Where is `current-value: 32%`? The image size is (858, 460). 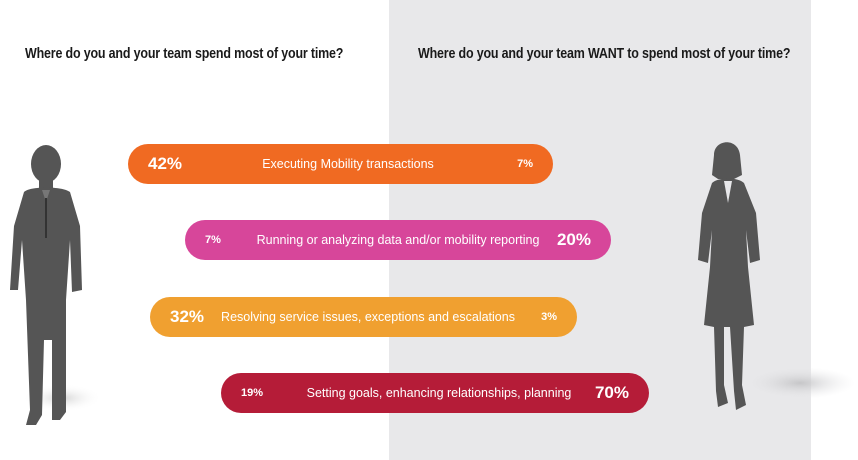 current-value: 32% is located at coordinates (187, 316).